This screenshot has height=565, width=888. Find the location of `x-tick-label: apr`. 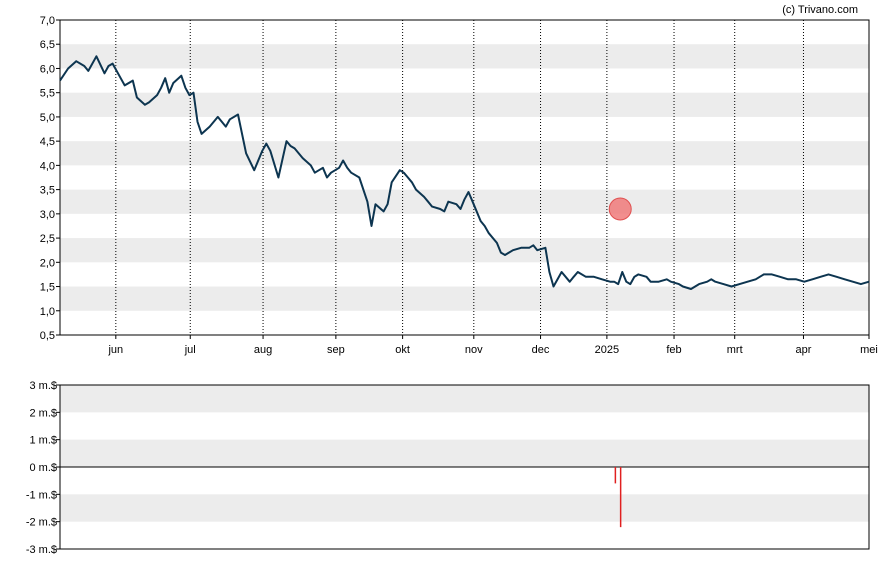

x-tick-label: apr is located at coordinates (804, 350).